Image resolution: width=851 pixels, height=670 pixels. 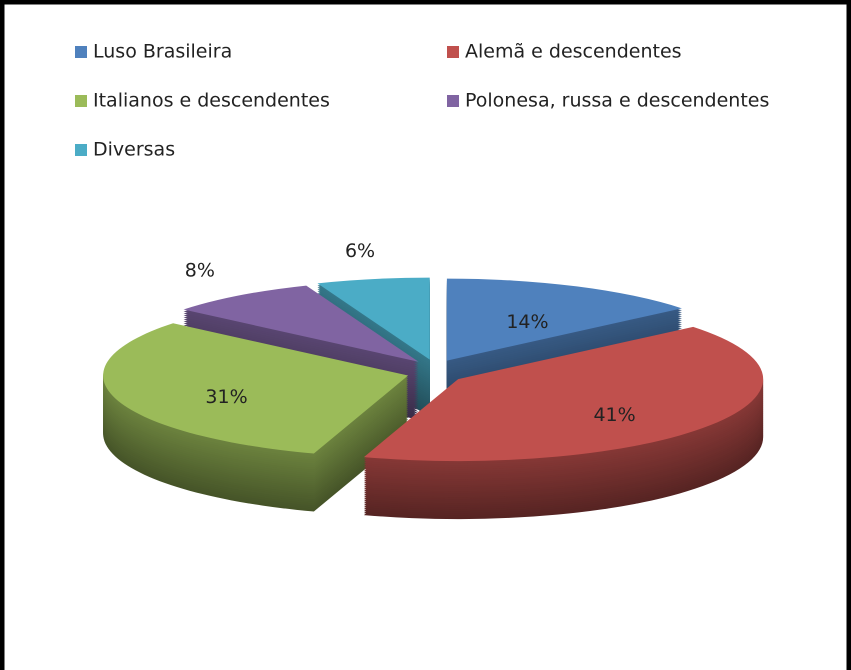 What do you see at coordinates (360, 251) in the screenshot?
I see `data-label: 6%` at bounding box center [360, 251].